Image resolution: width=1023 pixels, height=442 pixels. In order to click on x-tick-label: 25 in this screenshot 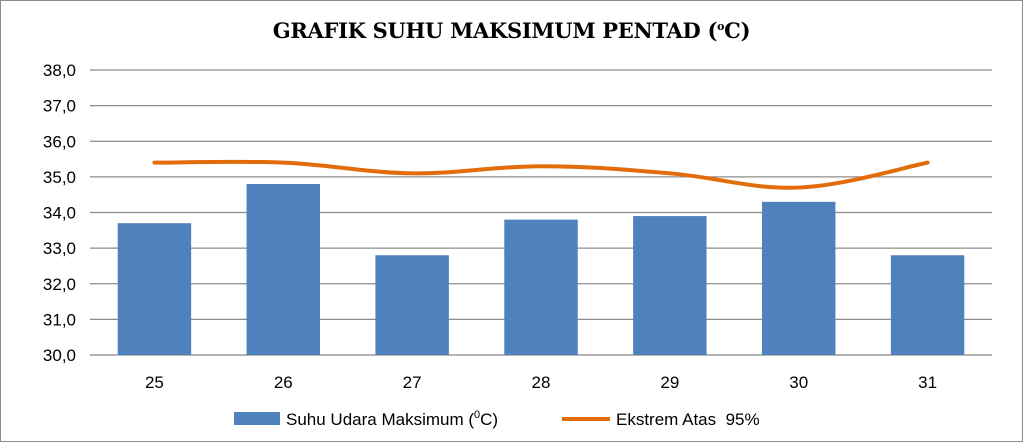, I will do `click(154, 382)`.